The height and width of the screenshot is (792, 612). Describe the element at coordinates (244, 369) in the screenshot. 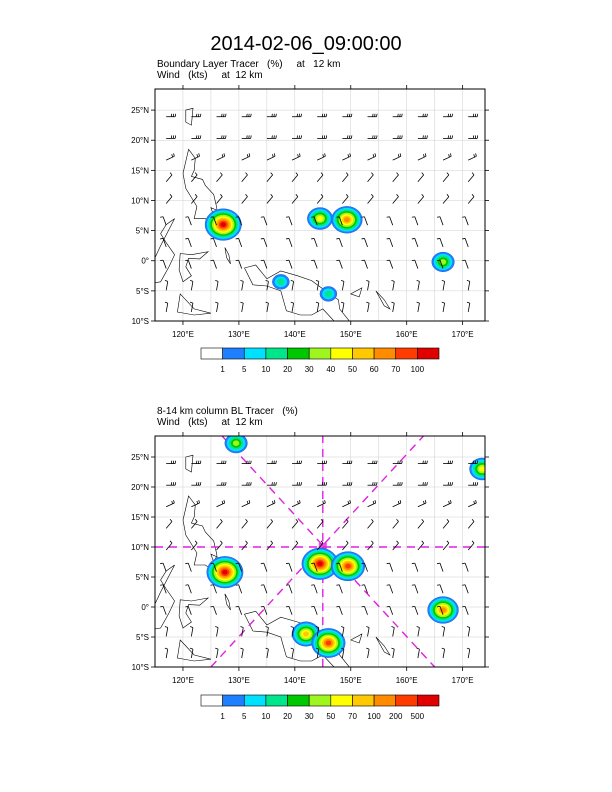

I see `colorbar-label: 5` at that location.